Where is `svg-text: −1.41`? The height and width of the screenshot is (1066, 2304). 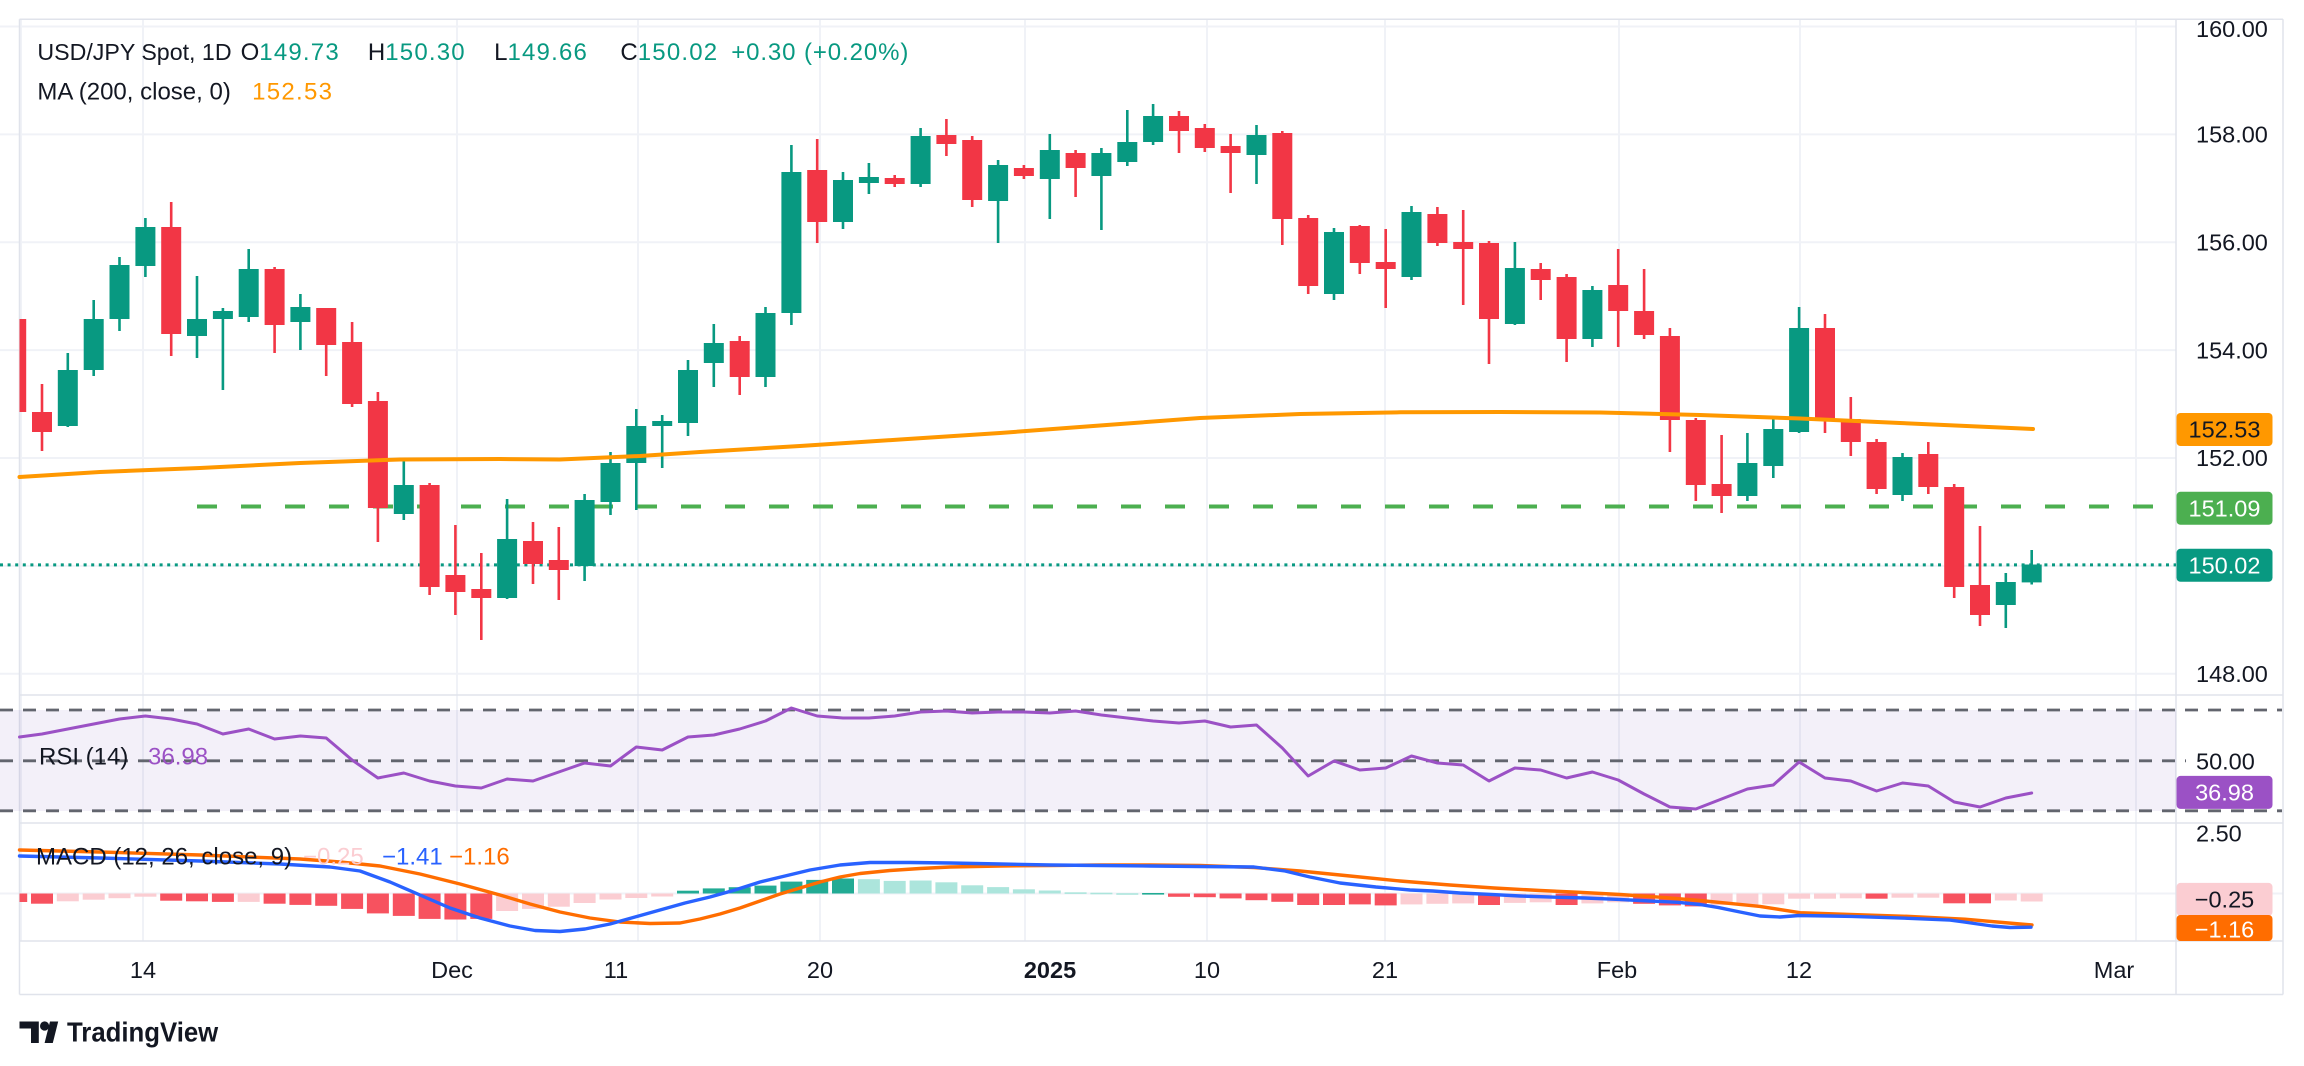
svg-text: −1.41 is located at coordinates (412, 857).